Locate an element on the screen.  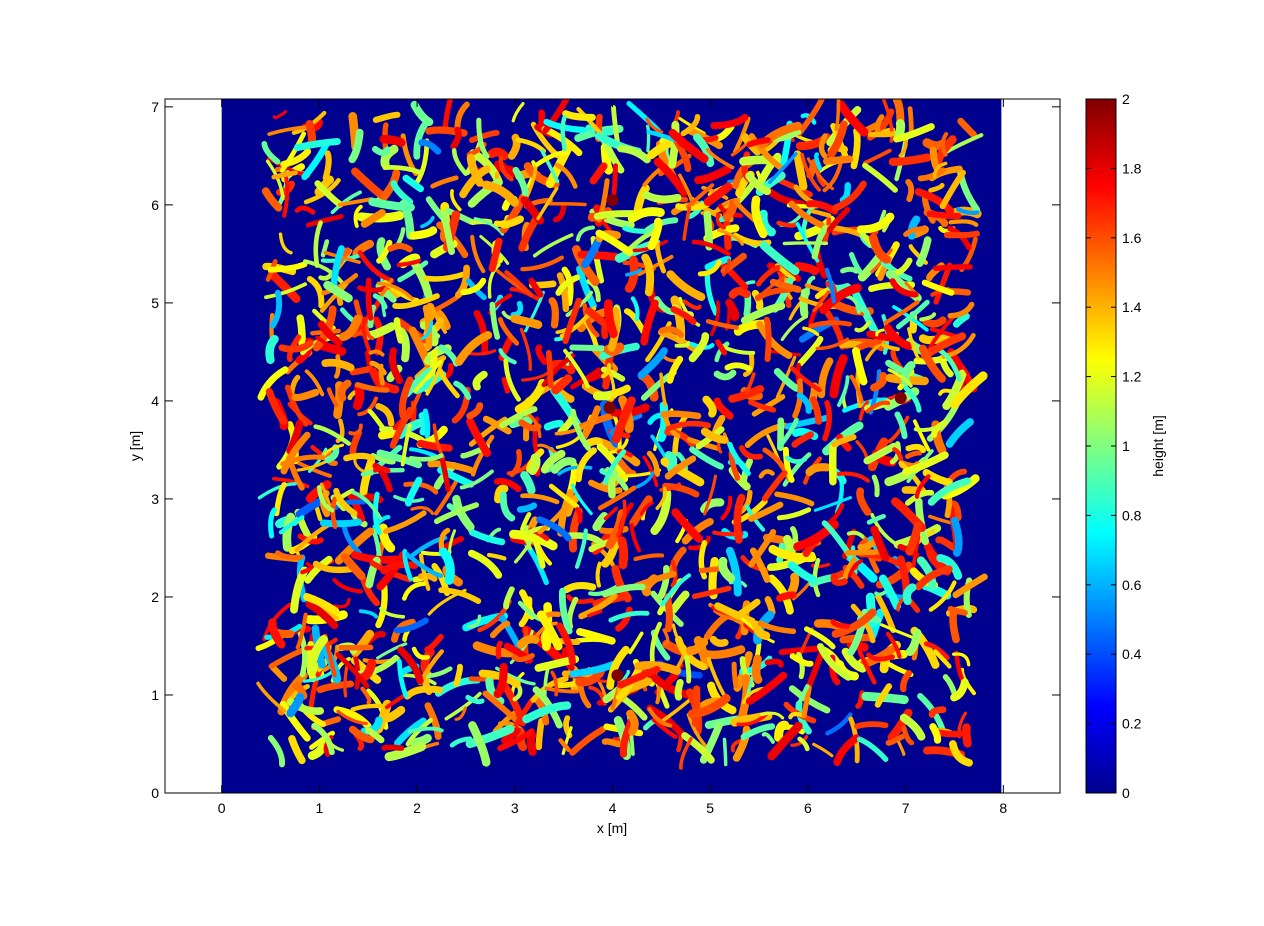
colorbar-tick-label: 0.6 is located at coordinates (1132, 585).